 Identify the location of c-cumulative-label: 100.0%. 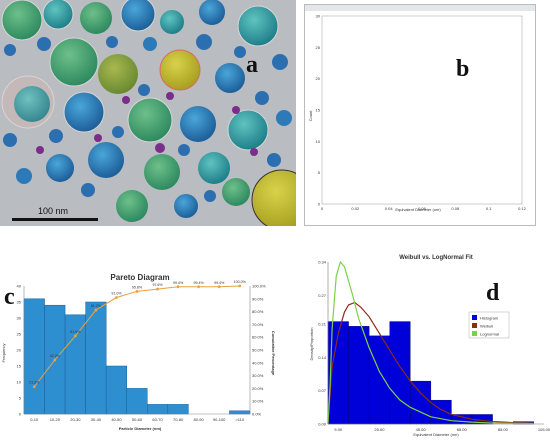
(240, 282).